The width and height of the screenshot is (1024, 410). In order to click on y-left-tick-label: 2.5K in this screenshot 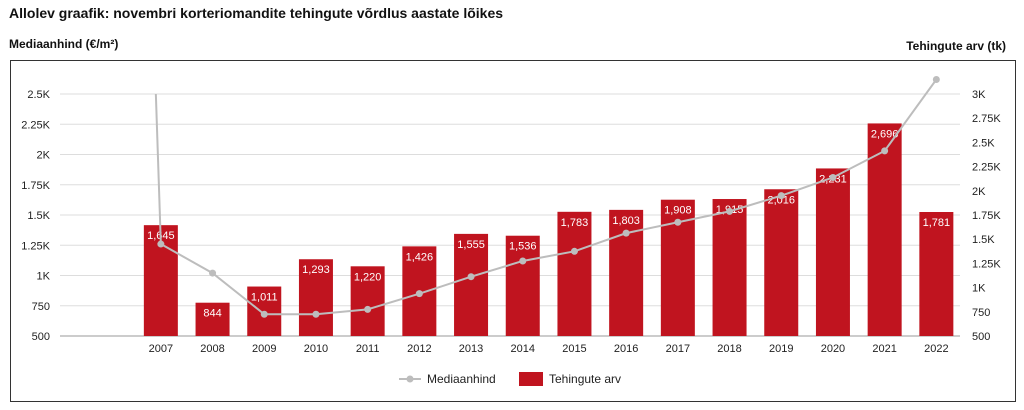, I will do `click(38, 95)`.